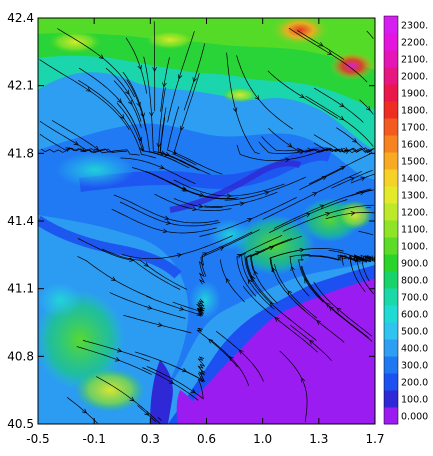 This screenshot has height=456, width=433. Describe the element at coordinates (20, 86) in the screenshot. I see `y-tick-label: 42.1` at that location.